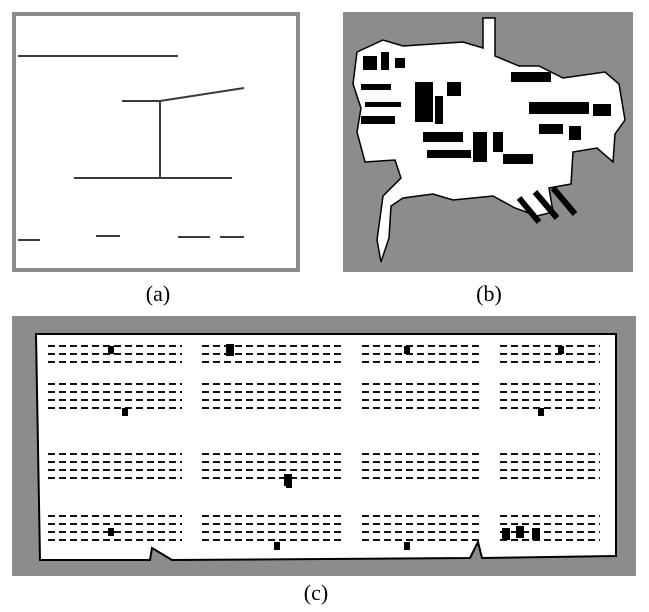  I want to click on caption-c: (c), so click(316, 592).